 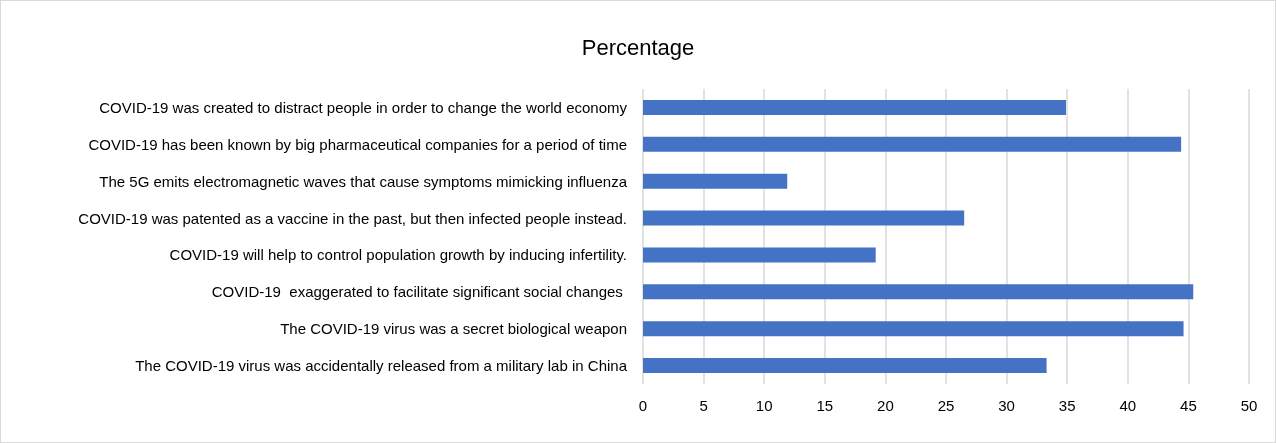 What do you see at coordinates (1067, 405) in the screenshot?
I see `x-tick-label: 35` at bounding box center [1067, 405].